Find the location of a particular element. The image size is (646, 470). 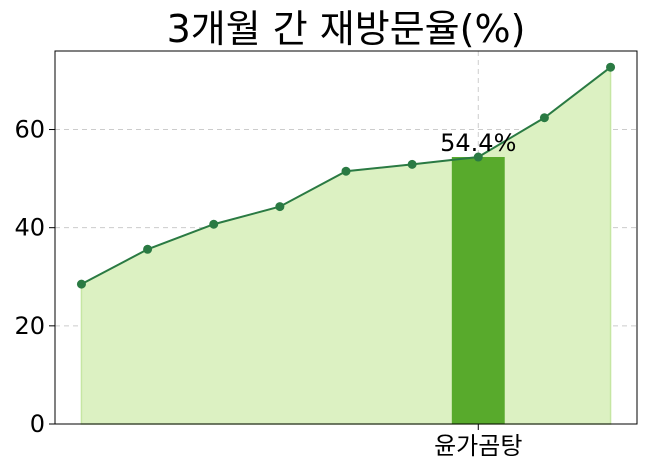

y-tick-label: 40 is located at coordinates (29, 228).